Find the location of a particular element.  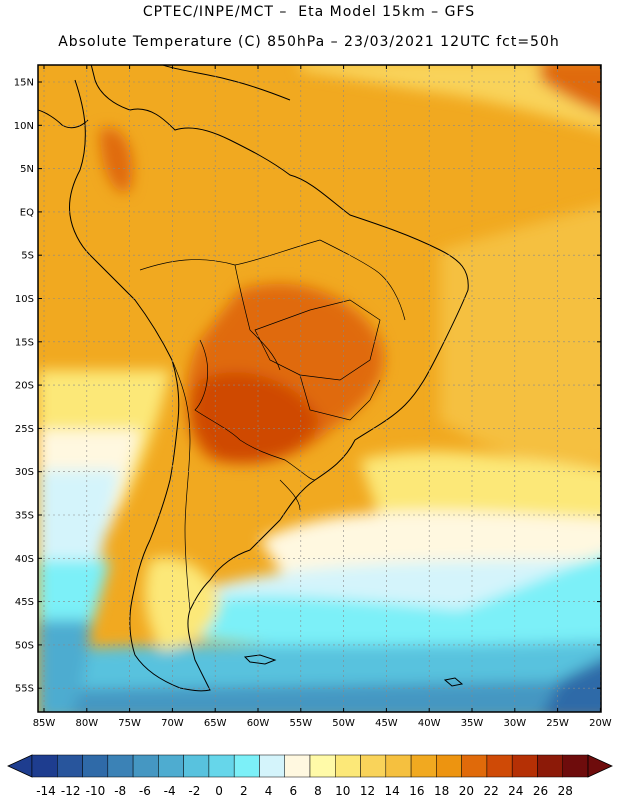

lat-label: 10S is located at coordinates (24, 299).